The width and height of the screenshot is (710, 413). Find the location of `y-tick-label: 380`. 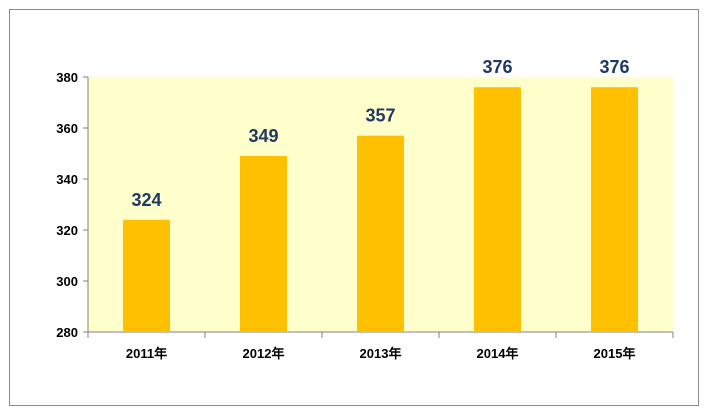

y-tick-label: 380 is located at coordinates (67, 77).